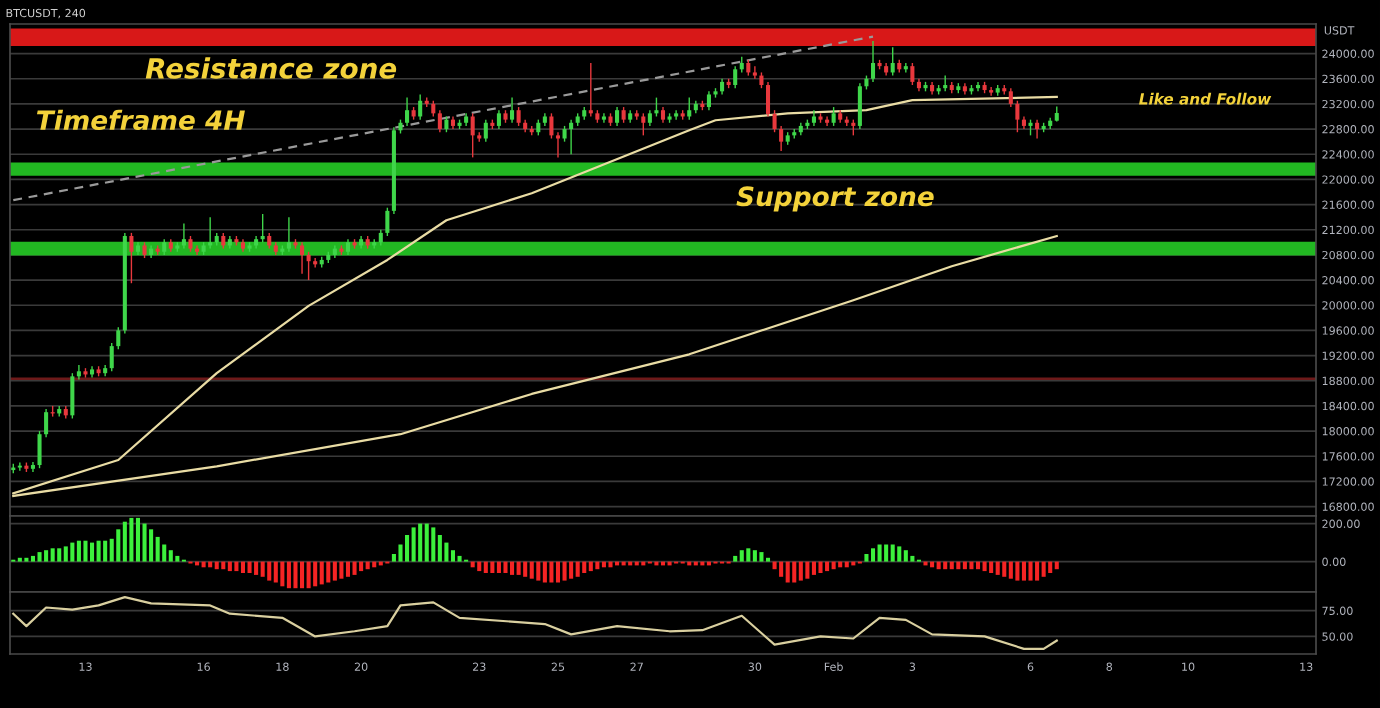  Describe the element at coordinates (835, 199) in the screenshot. I see `annotation: Support zone` at that location.